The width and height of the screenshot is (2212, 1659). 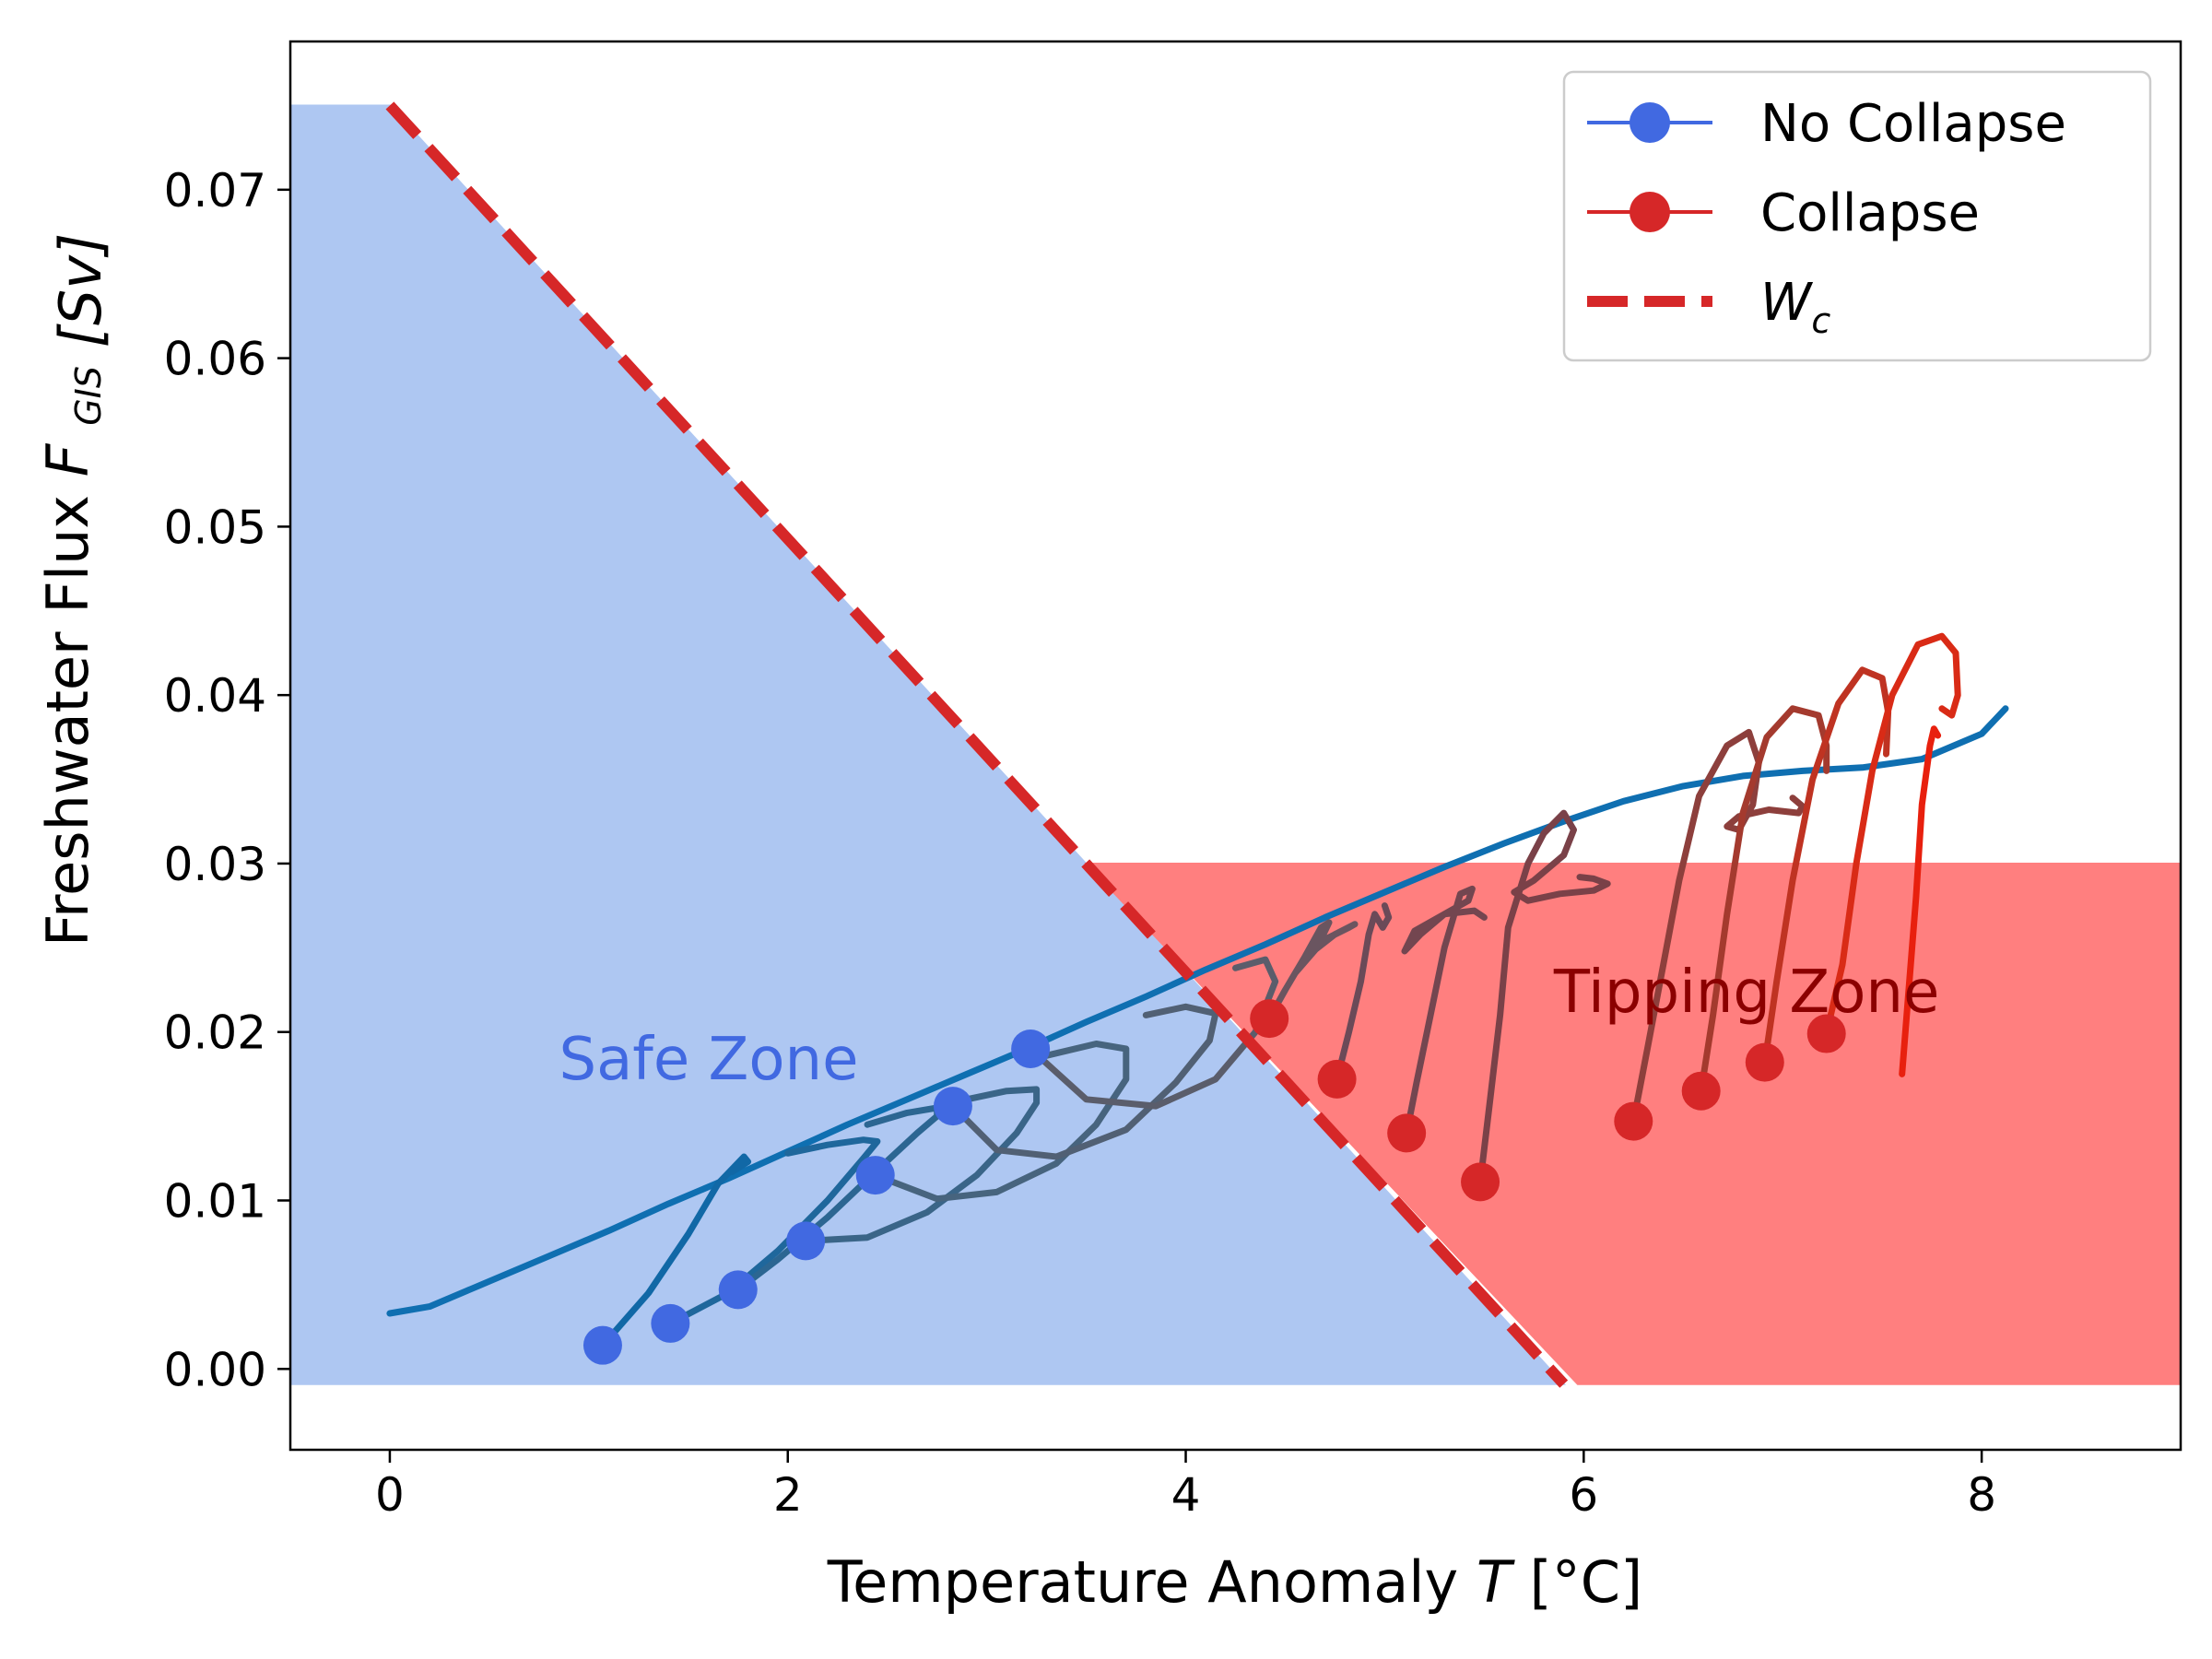 I want to click on y-axis-label-unit: [Sv], so click(x=80, y=290).